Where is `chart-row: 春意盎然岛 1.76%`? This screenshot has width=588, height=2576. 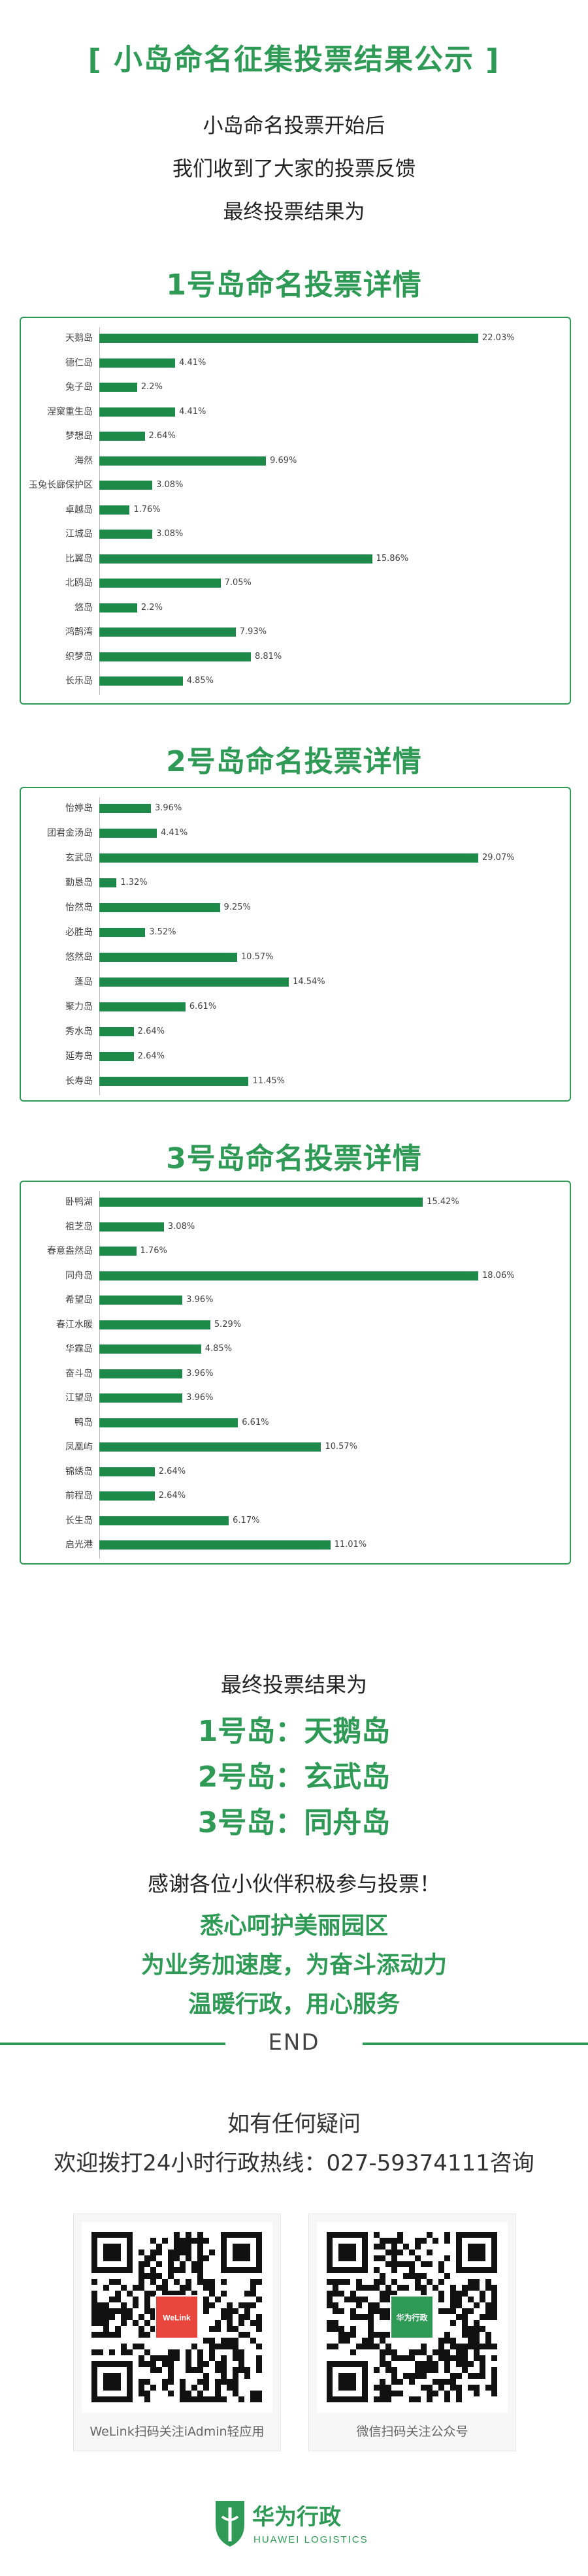
chart-row: 春意盎然岛 1.76% is located at coordinates (295, 1252).